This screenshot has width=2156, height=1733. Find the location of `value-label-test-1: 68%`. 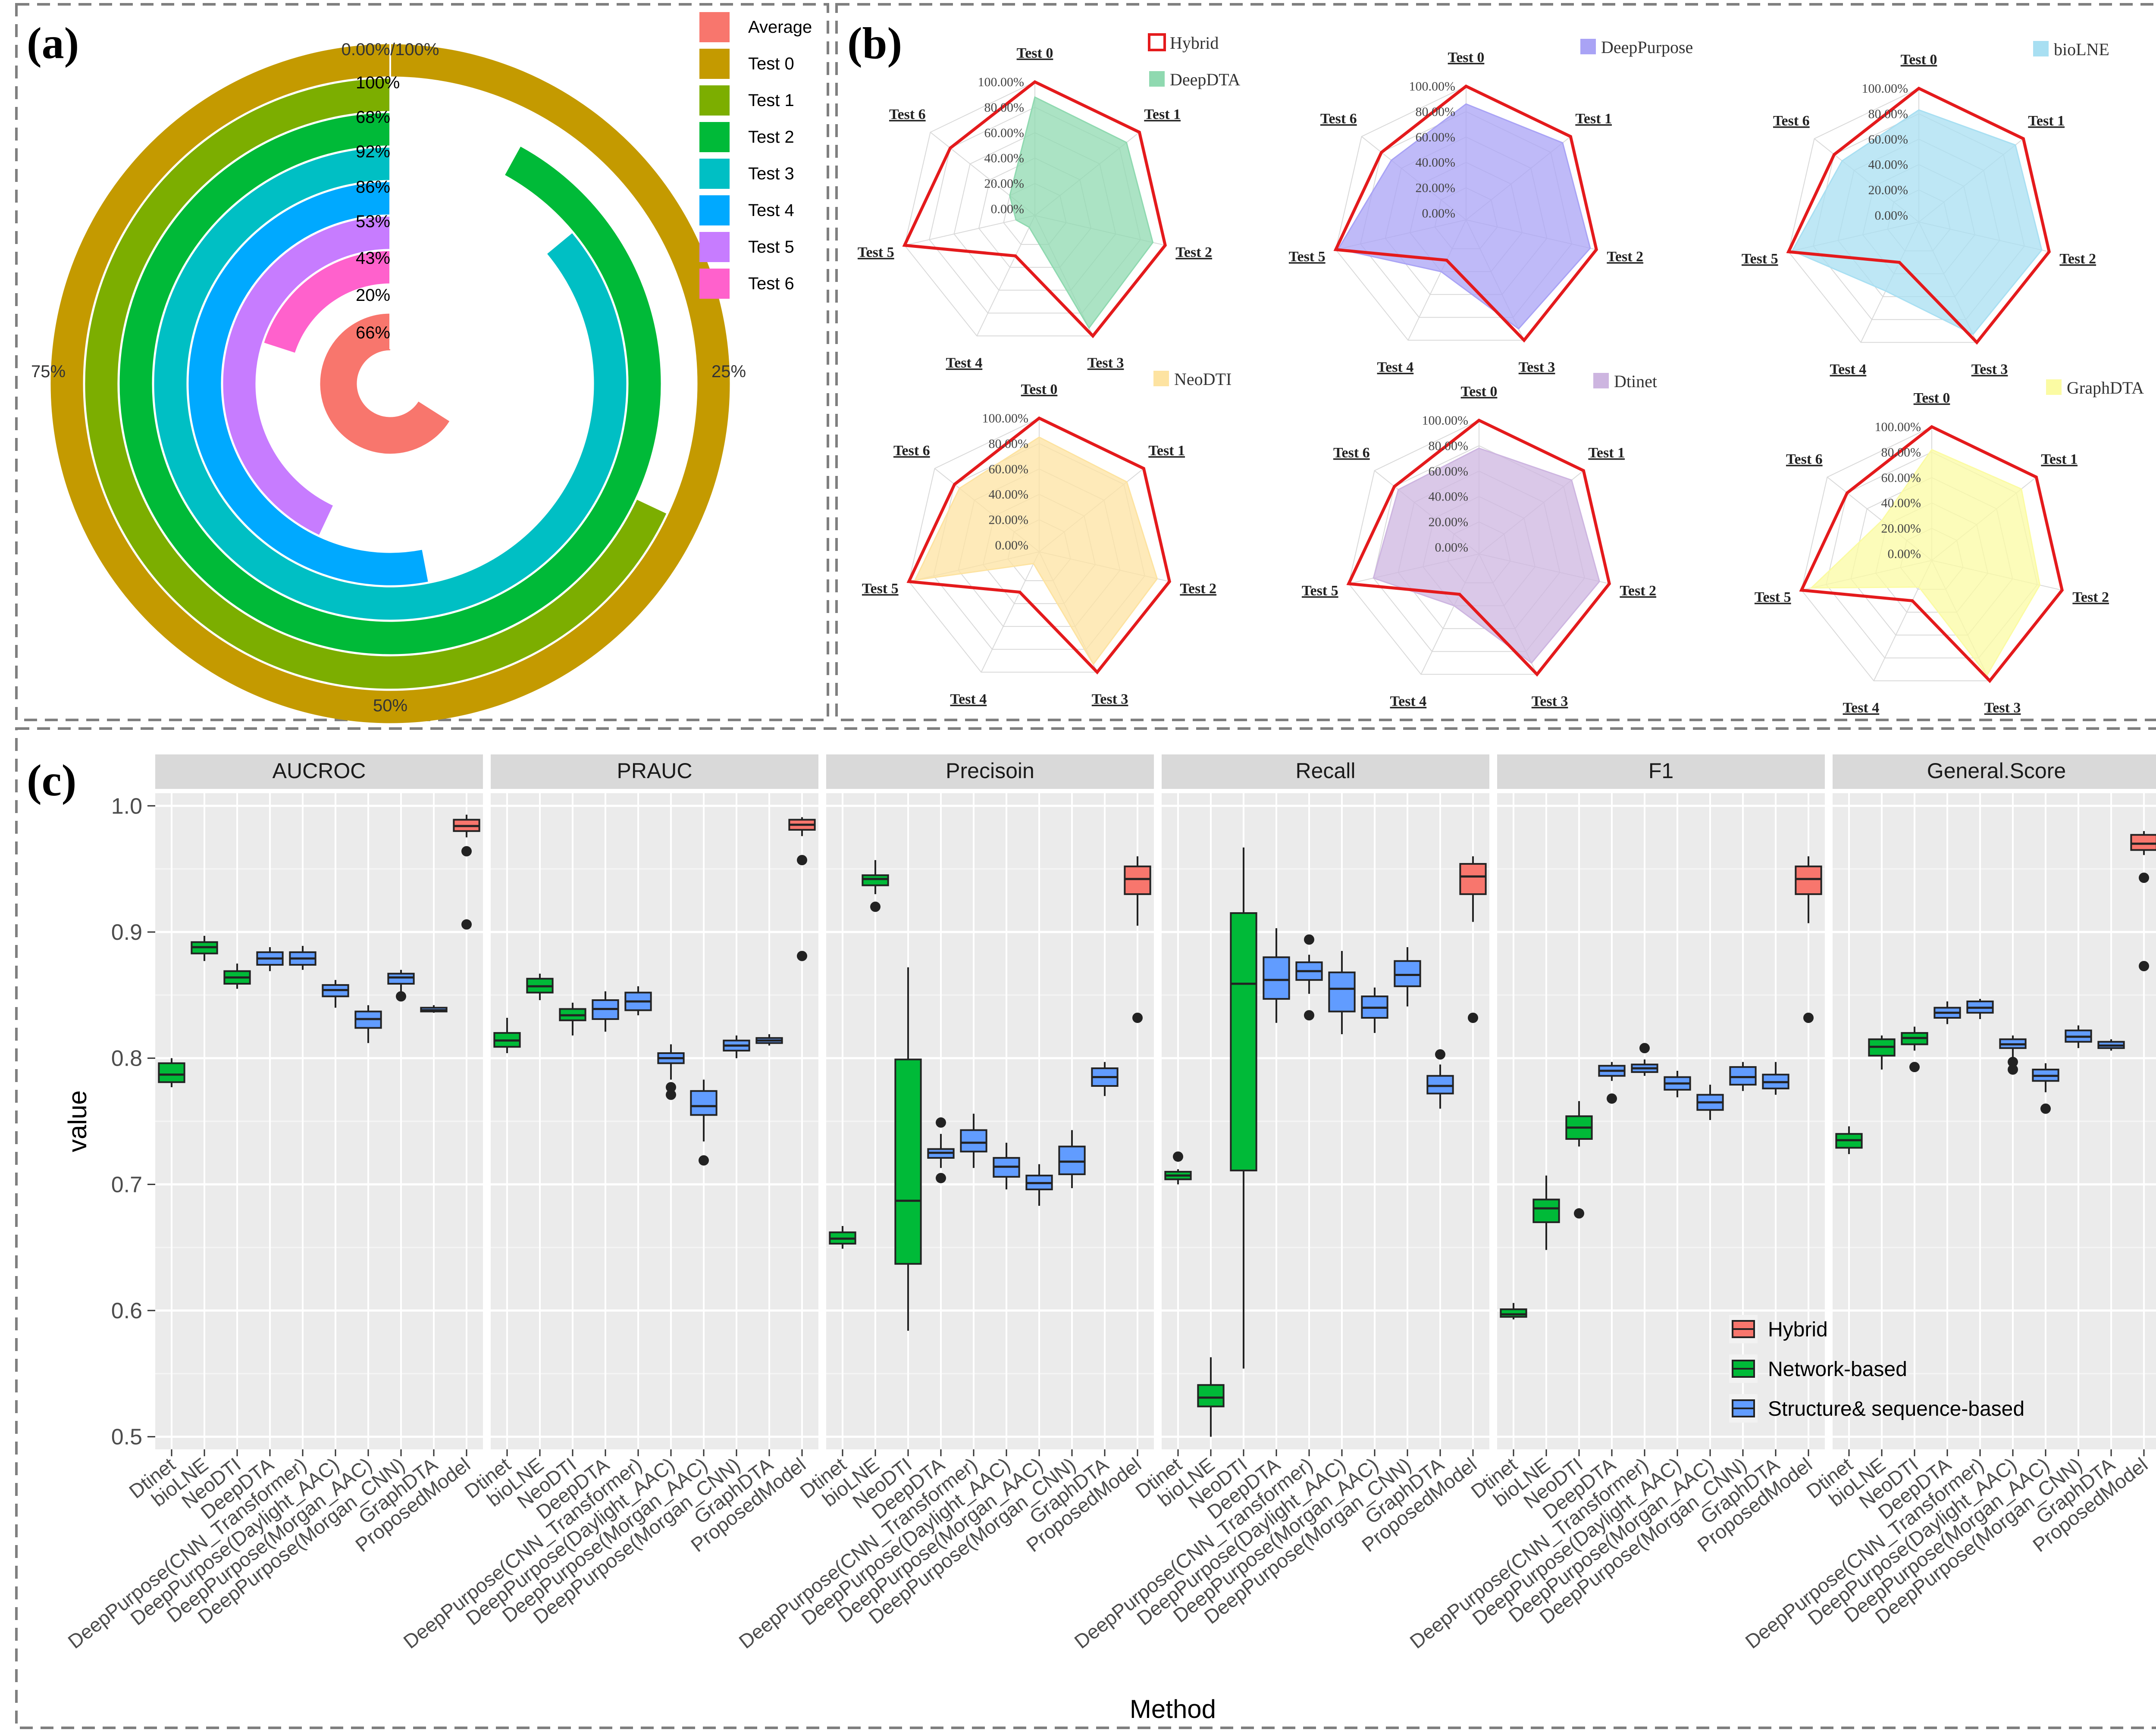

value-label-test-1: 68% is located at coordinates (373, 118).